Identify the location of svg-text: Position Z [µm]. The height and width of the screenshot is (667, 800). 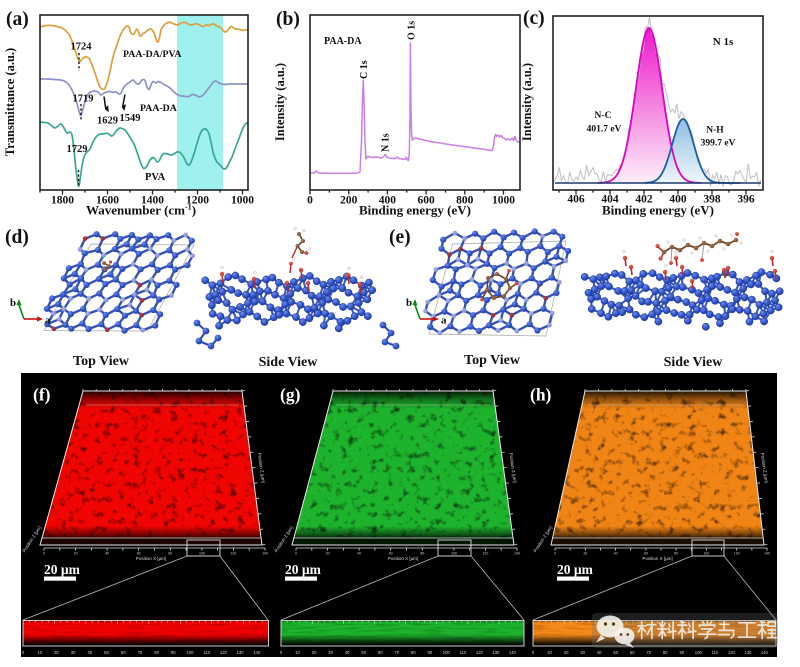
(512, 468).